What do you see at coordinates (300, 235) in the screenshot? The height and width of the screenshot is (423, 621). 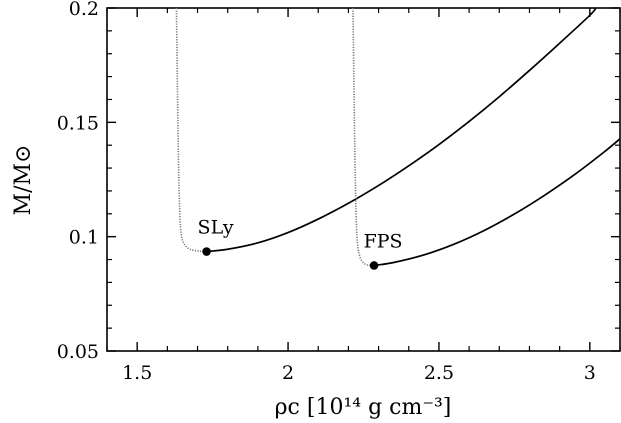 I see `series-labels: SLy FPS` at bounding box center [300, 235].